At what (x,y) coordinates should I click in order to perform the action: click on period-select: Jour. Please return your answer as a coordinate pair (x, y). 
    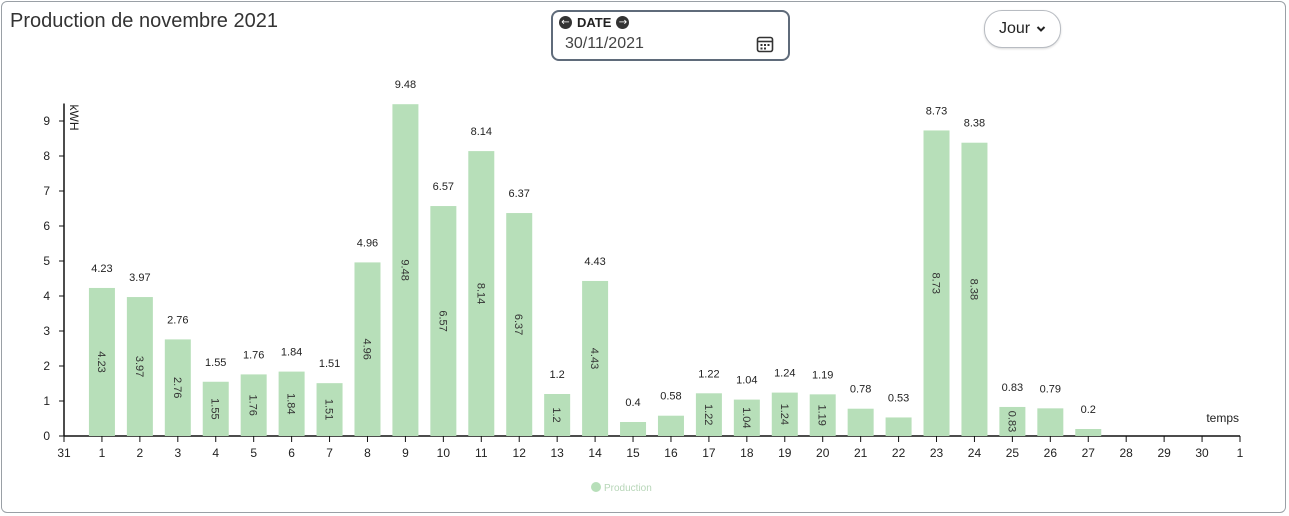
    Looking at the image, I should click on (1022, 29).